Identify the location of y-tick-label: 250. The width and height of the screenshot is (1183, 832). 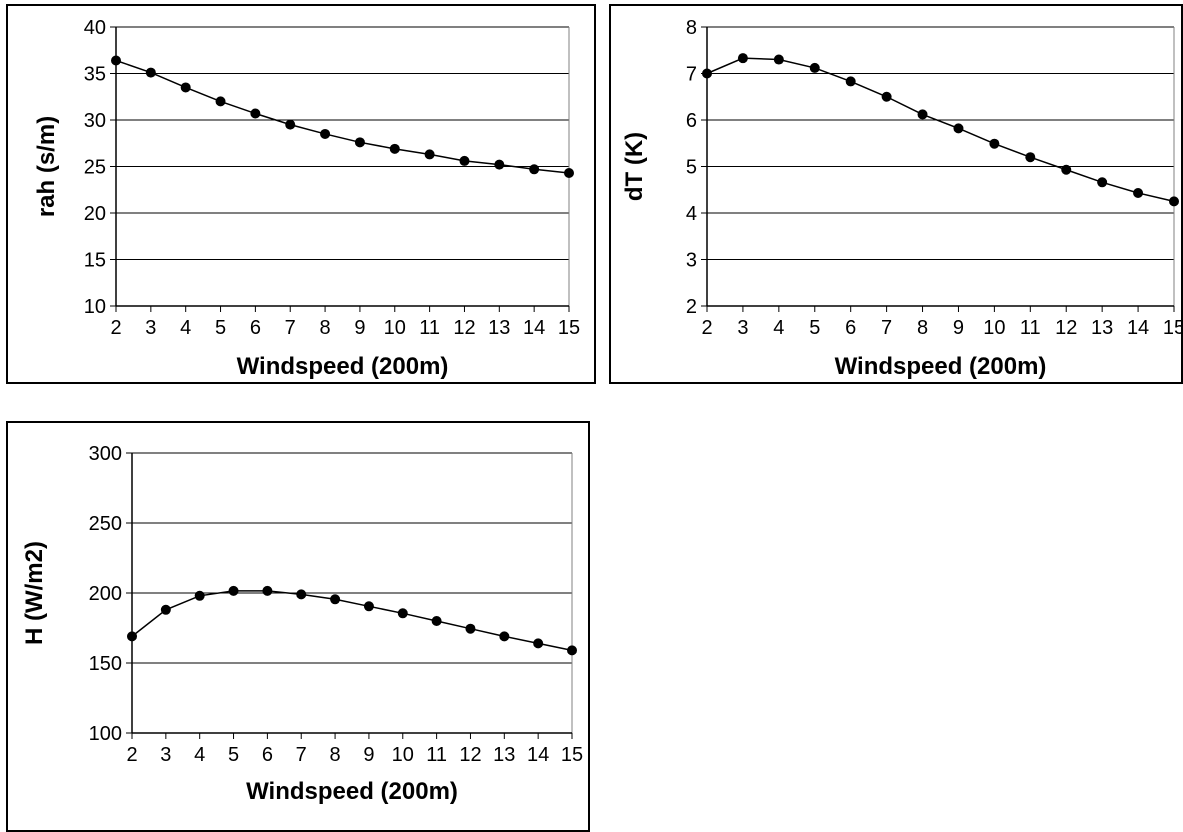
(105, 524).